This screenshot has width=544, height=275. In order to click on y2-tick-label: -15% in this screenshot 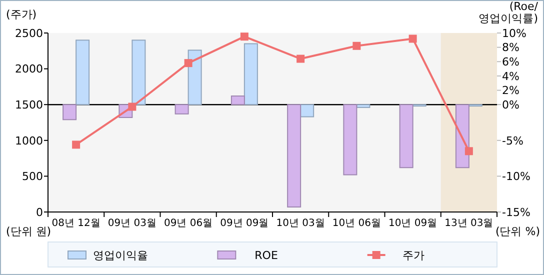, I will do `click(516, 212)`.